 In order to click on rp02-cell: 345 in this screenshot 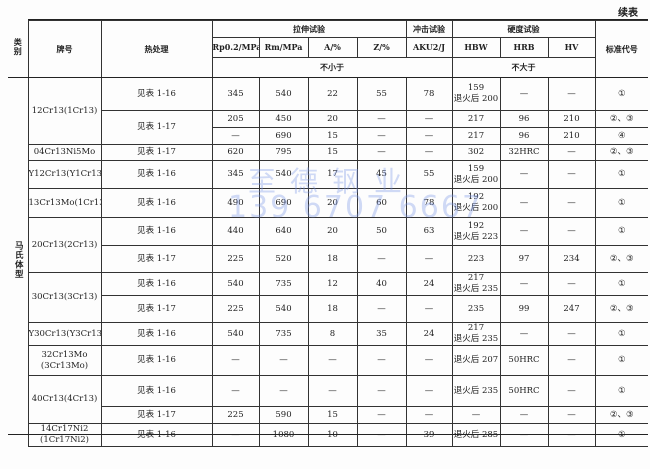, I will do `click(235, 94)`.